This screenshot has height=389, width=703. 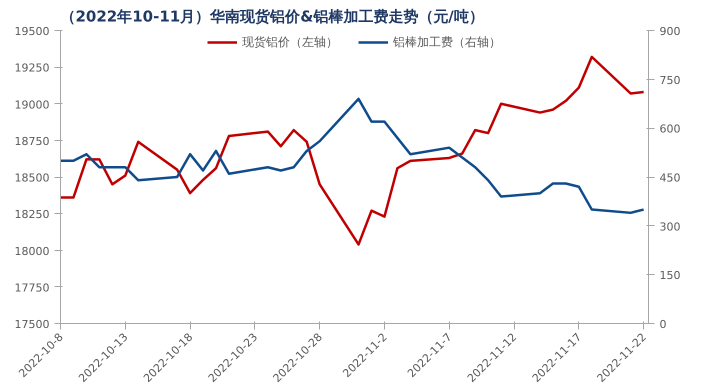 What do you see at coordinates (32, 141) in the screenshot?
I see `y-tick-label: 18750` at bounding box center [32, 141].